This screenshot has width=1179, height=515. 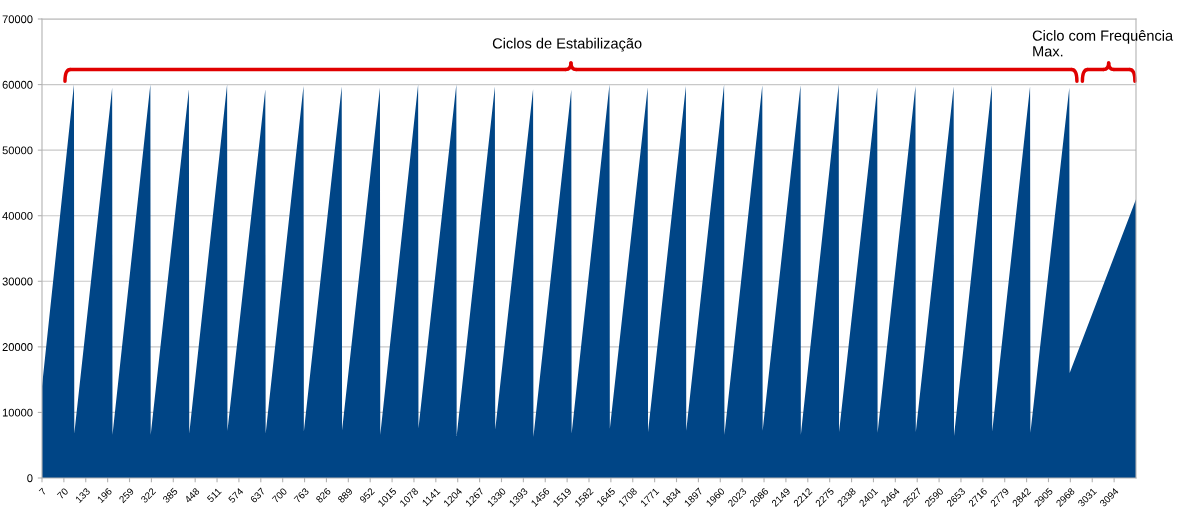 What do you see at coordinates (17, 412) in the screenshot?
I see `y-tick-label: 10000` at bounding box center [17, 412].